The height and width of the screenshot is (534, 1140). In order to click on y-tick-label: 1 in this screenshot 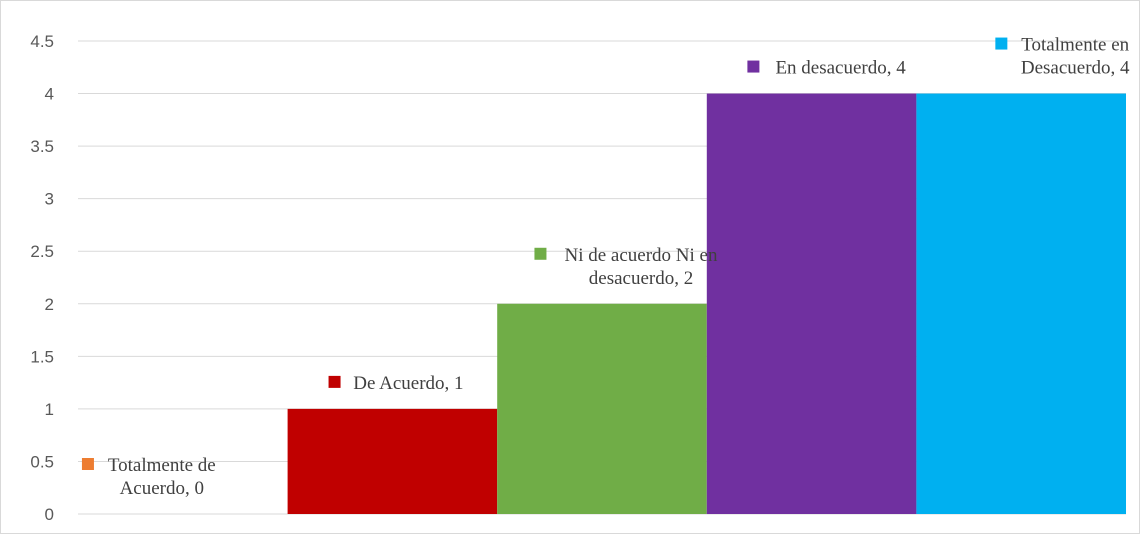, I will do `click(49, 409)`.